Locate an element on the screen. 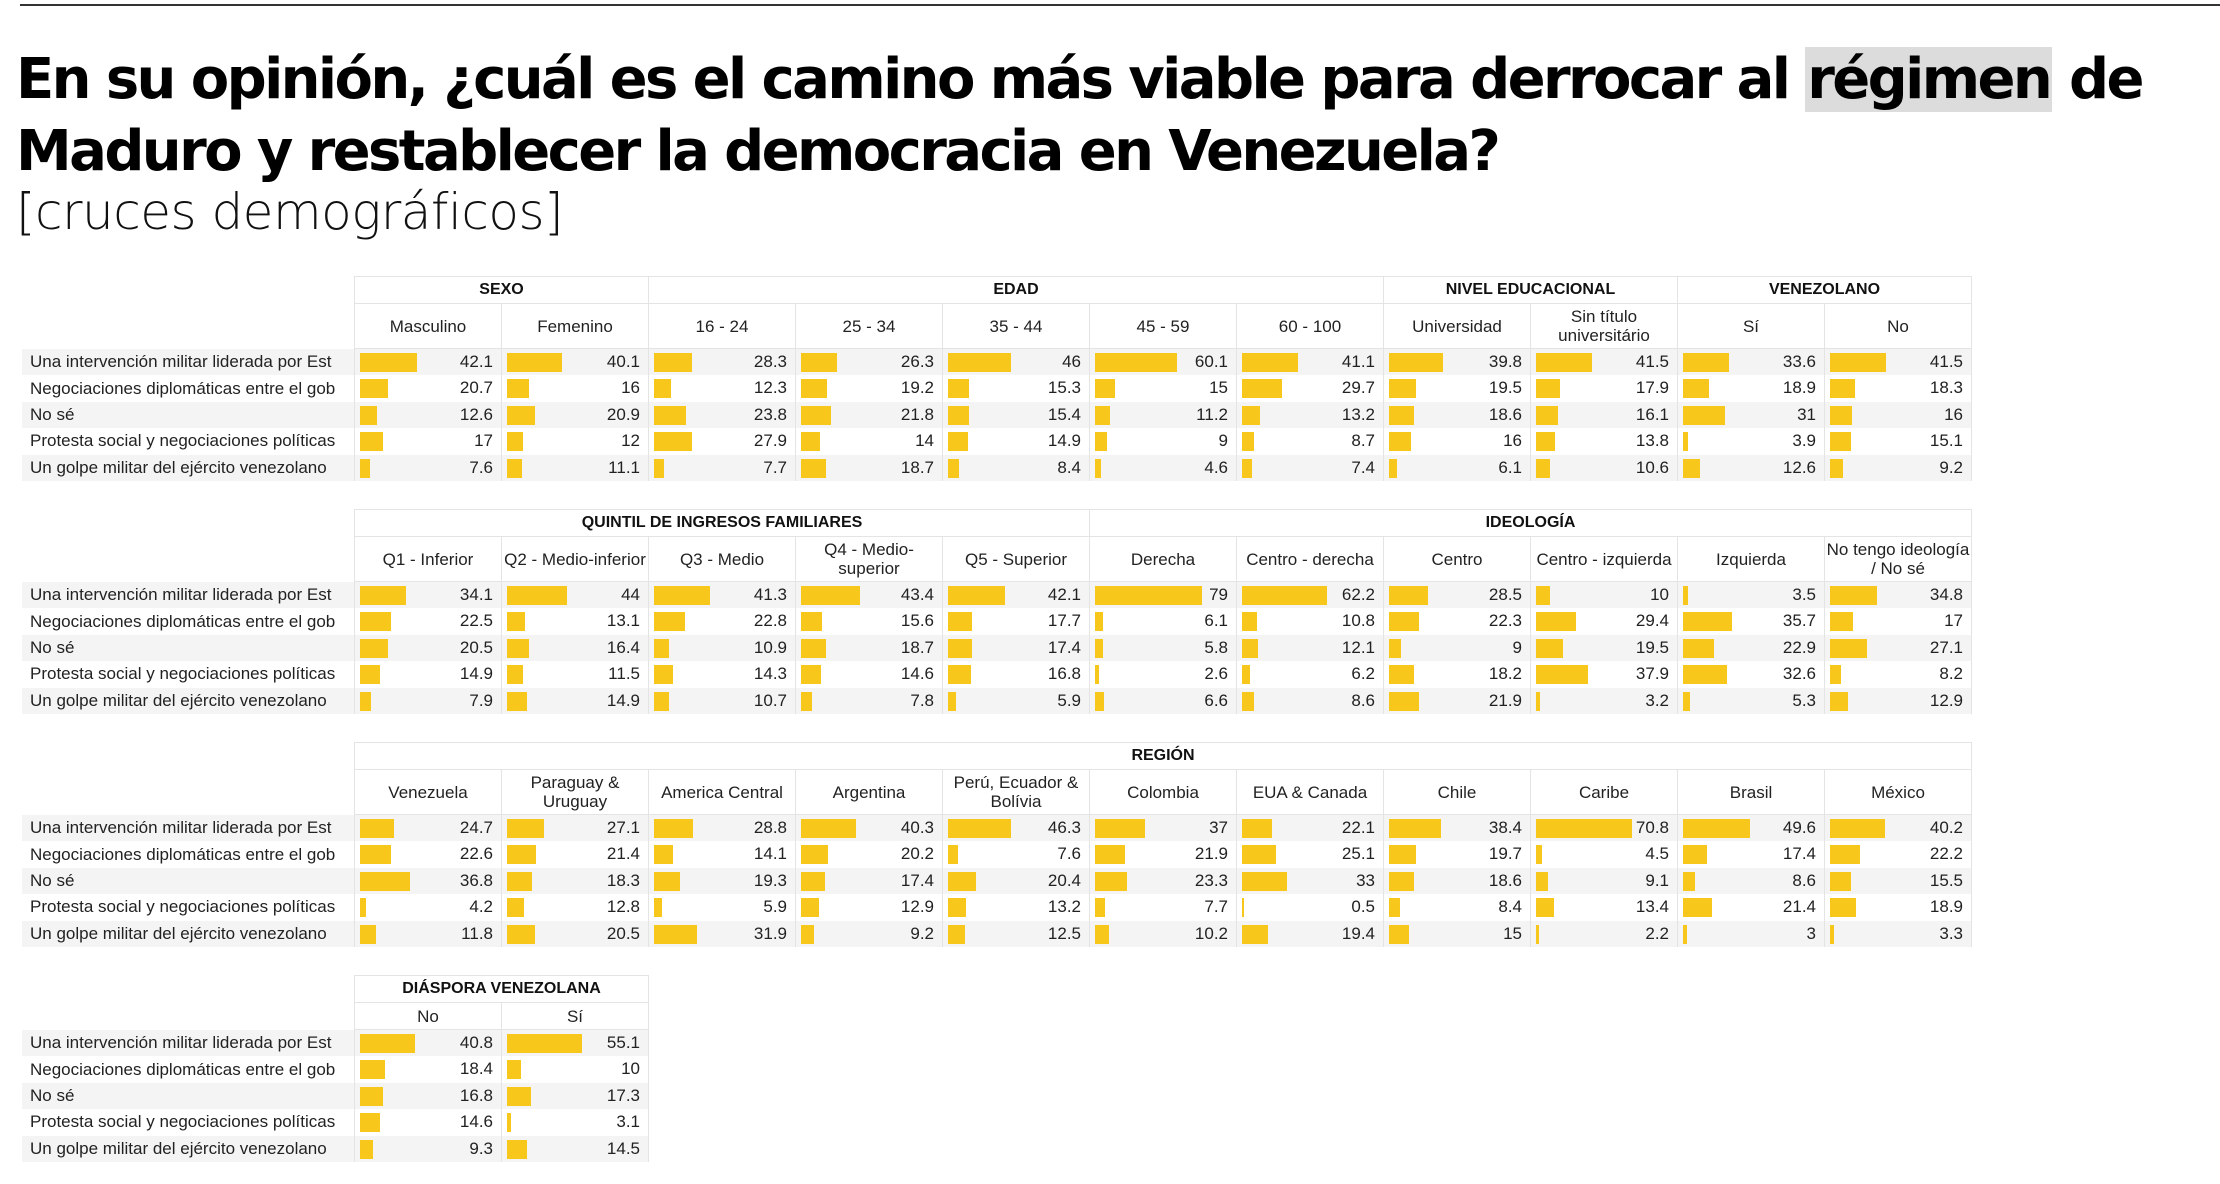 This screenshot has height=1184, width=2220. row-label: Un golpe militar del ejército venezolano is located at coordinates (188, 1148).